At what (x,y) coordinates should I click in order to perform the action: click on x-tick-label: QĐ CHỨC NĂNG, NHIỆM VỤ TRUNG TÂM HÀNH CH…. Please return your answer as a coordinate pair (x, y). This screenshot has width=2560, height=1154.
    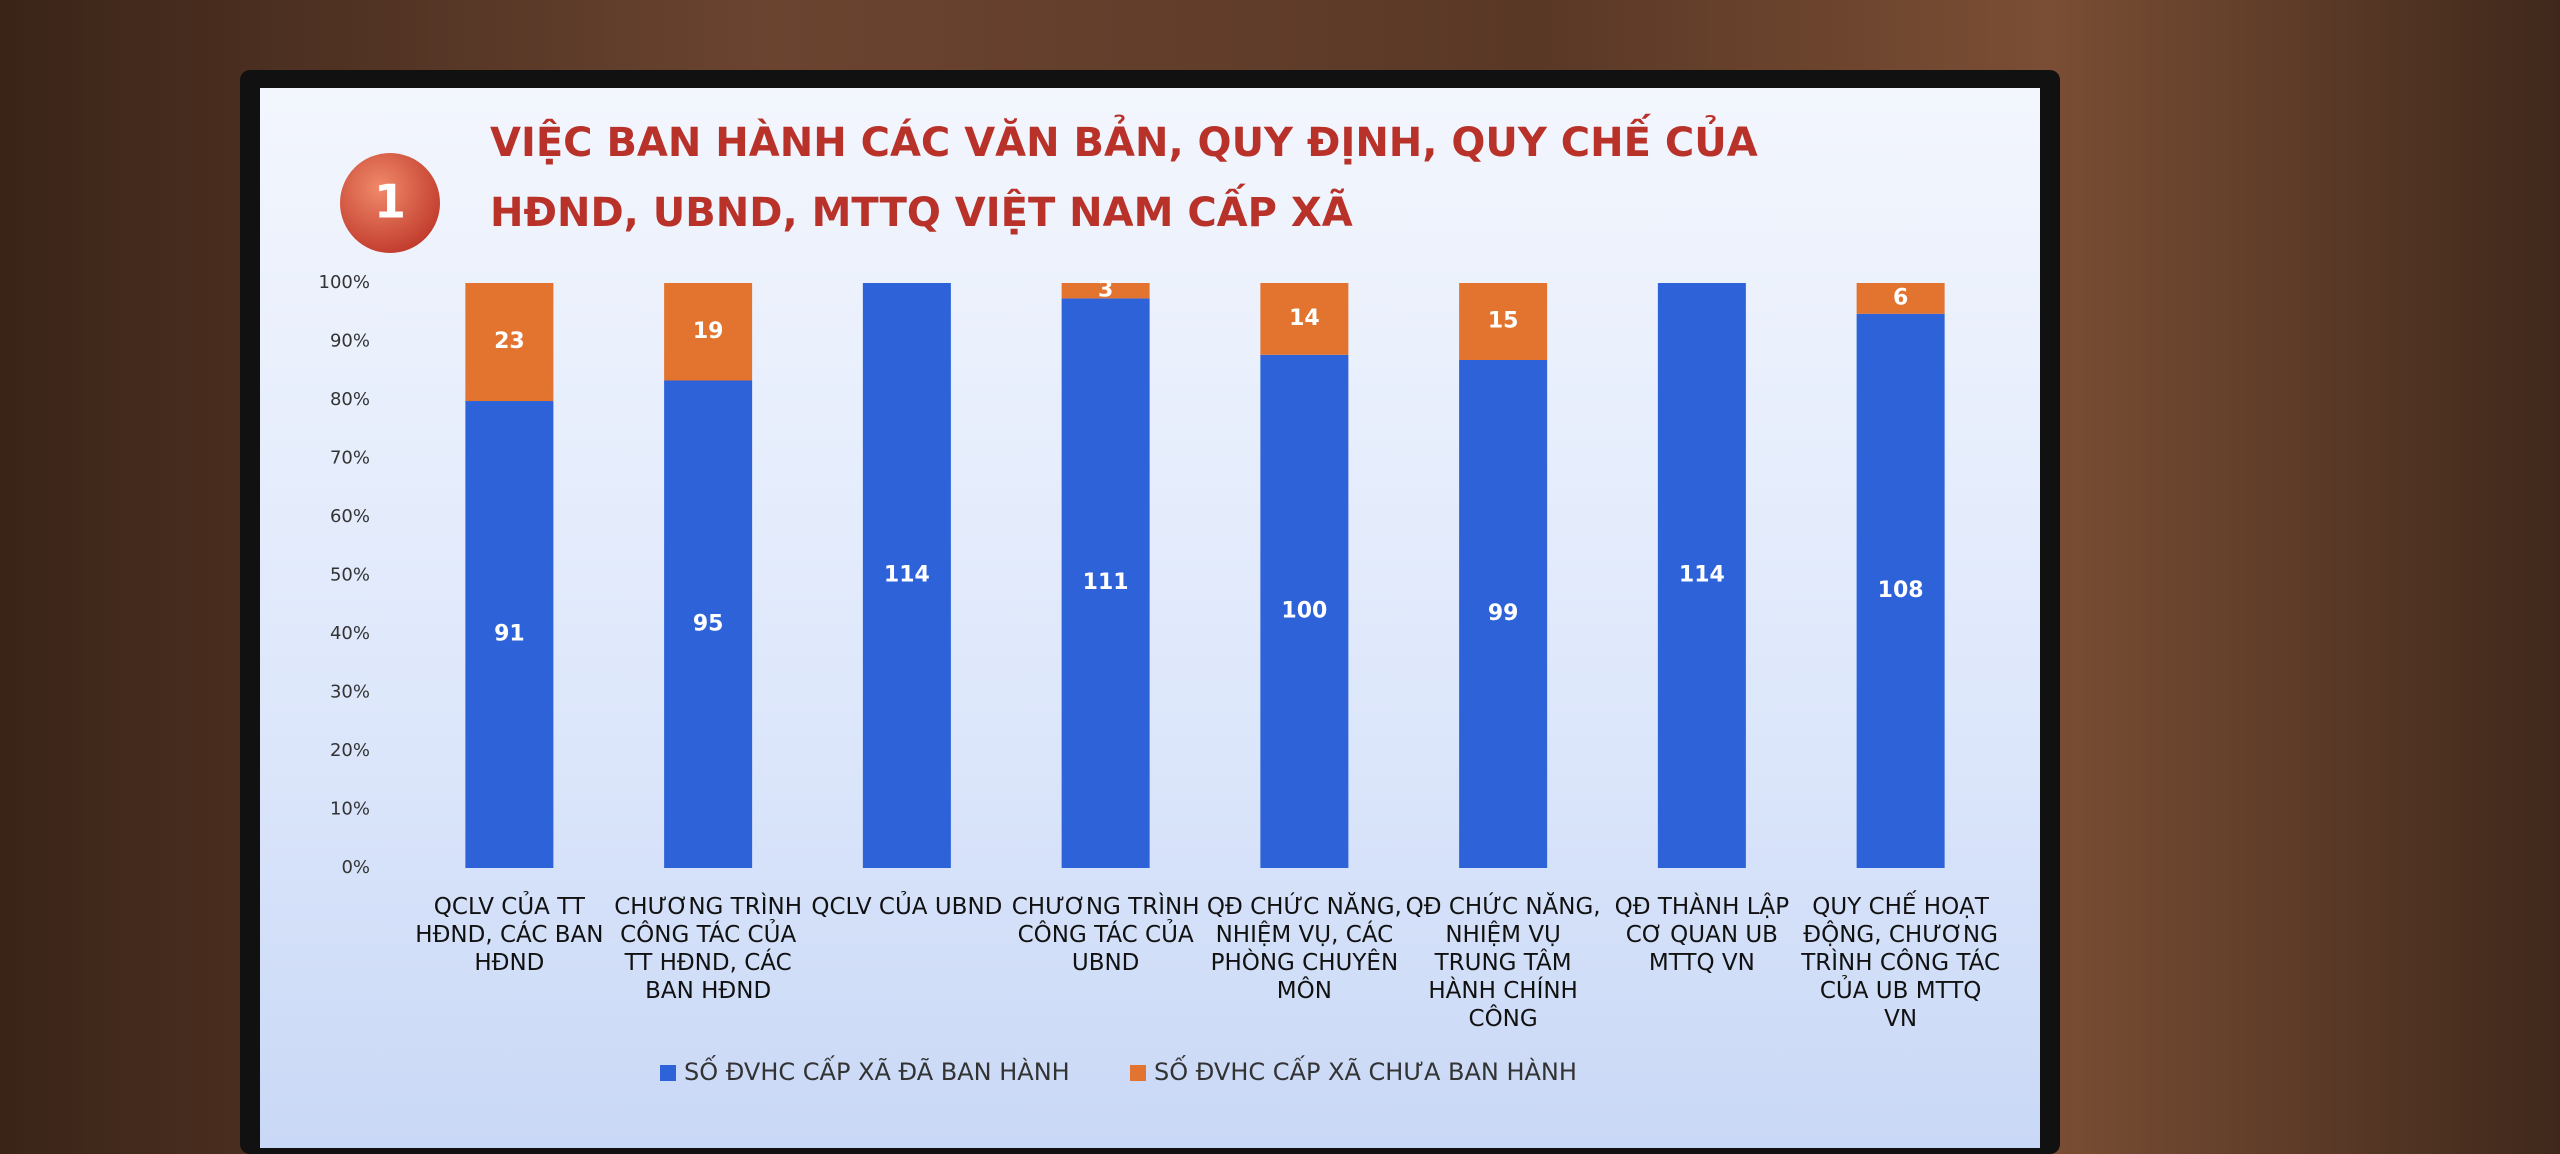
    Looking at the image, I should click on (1503, 963).